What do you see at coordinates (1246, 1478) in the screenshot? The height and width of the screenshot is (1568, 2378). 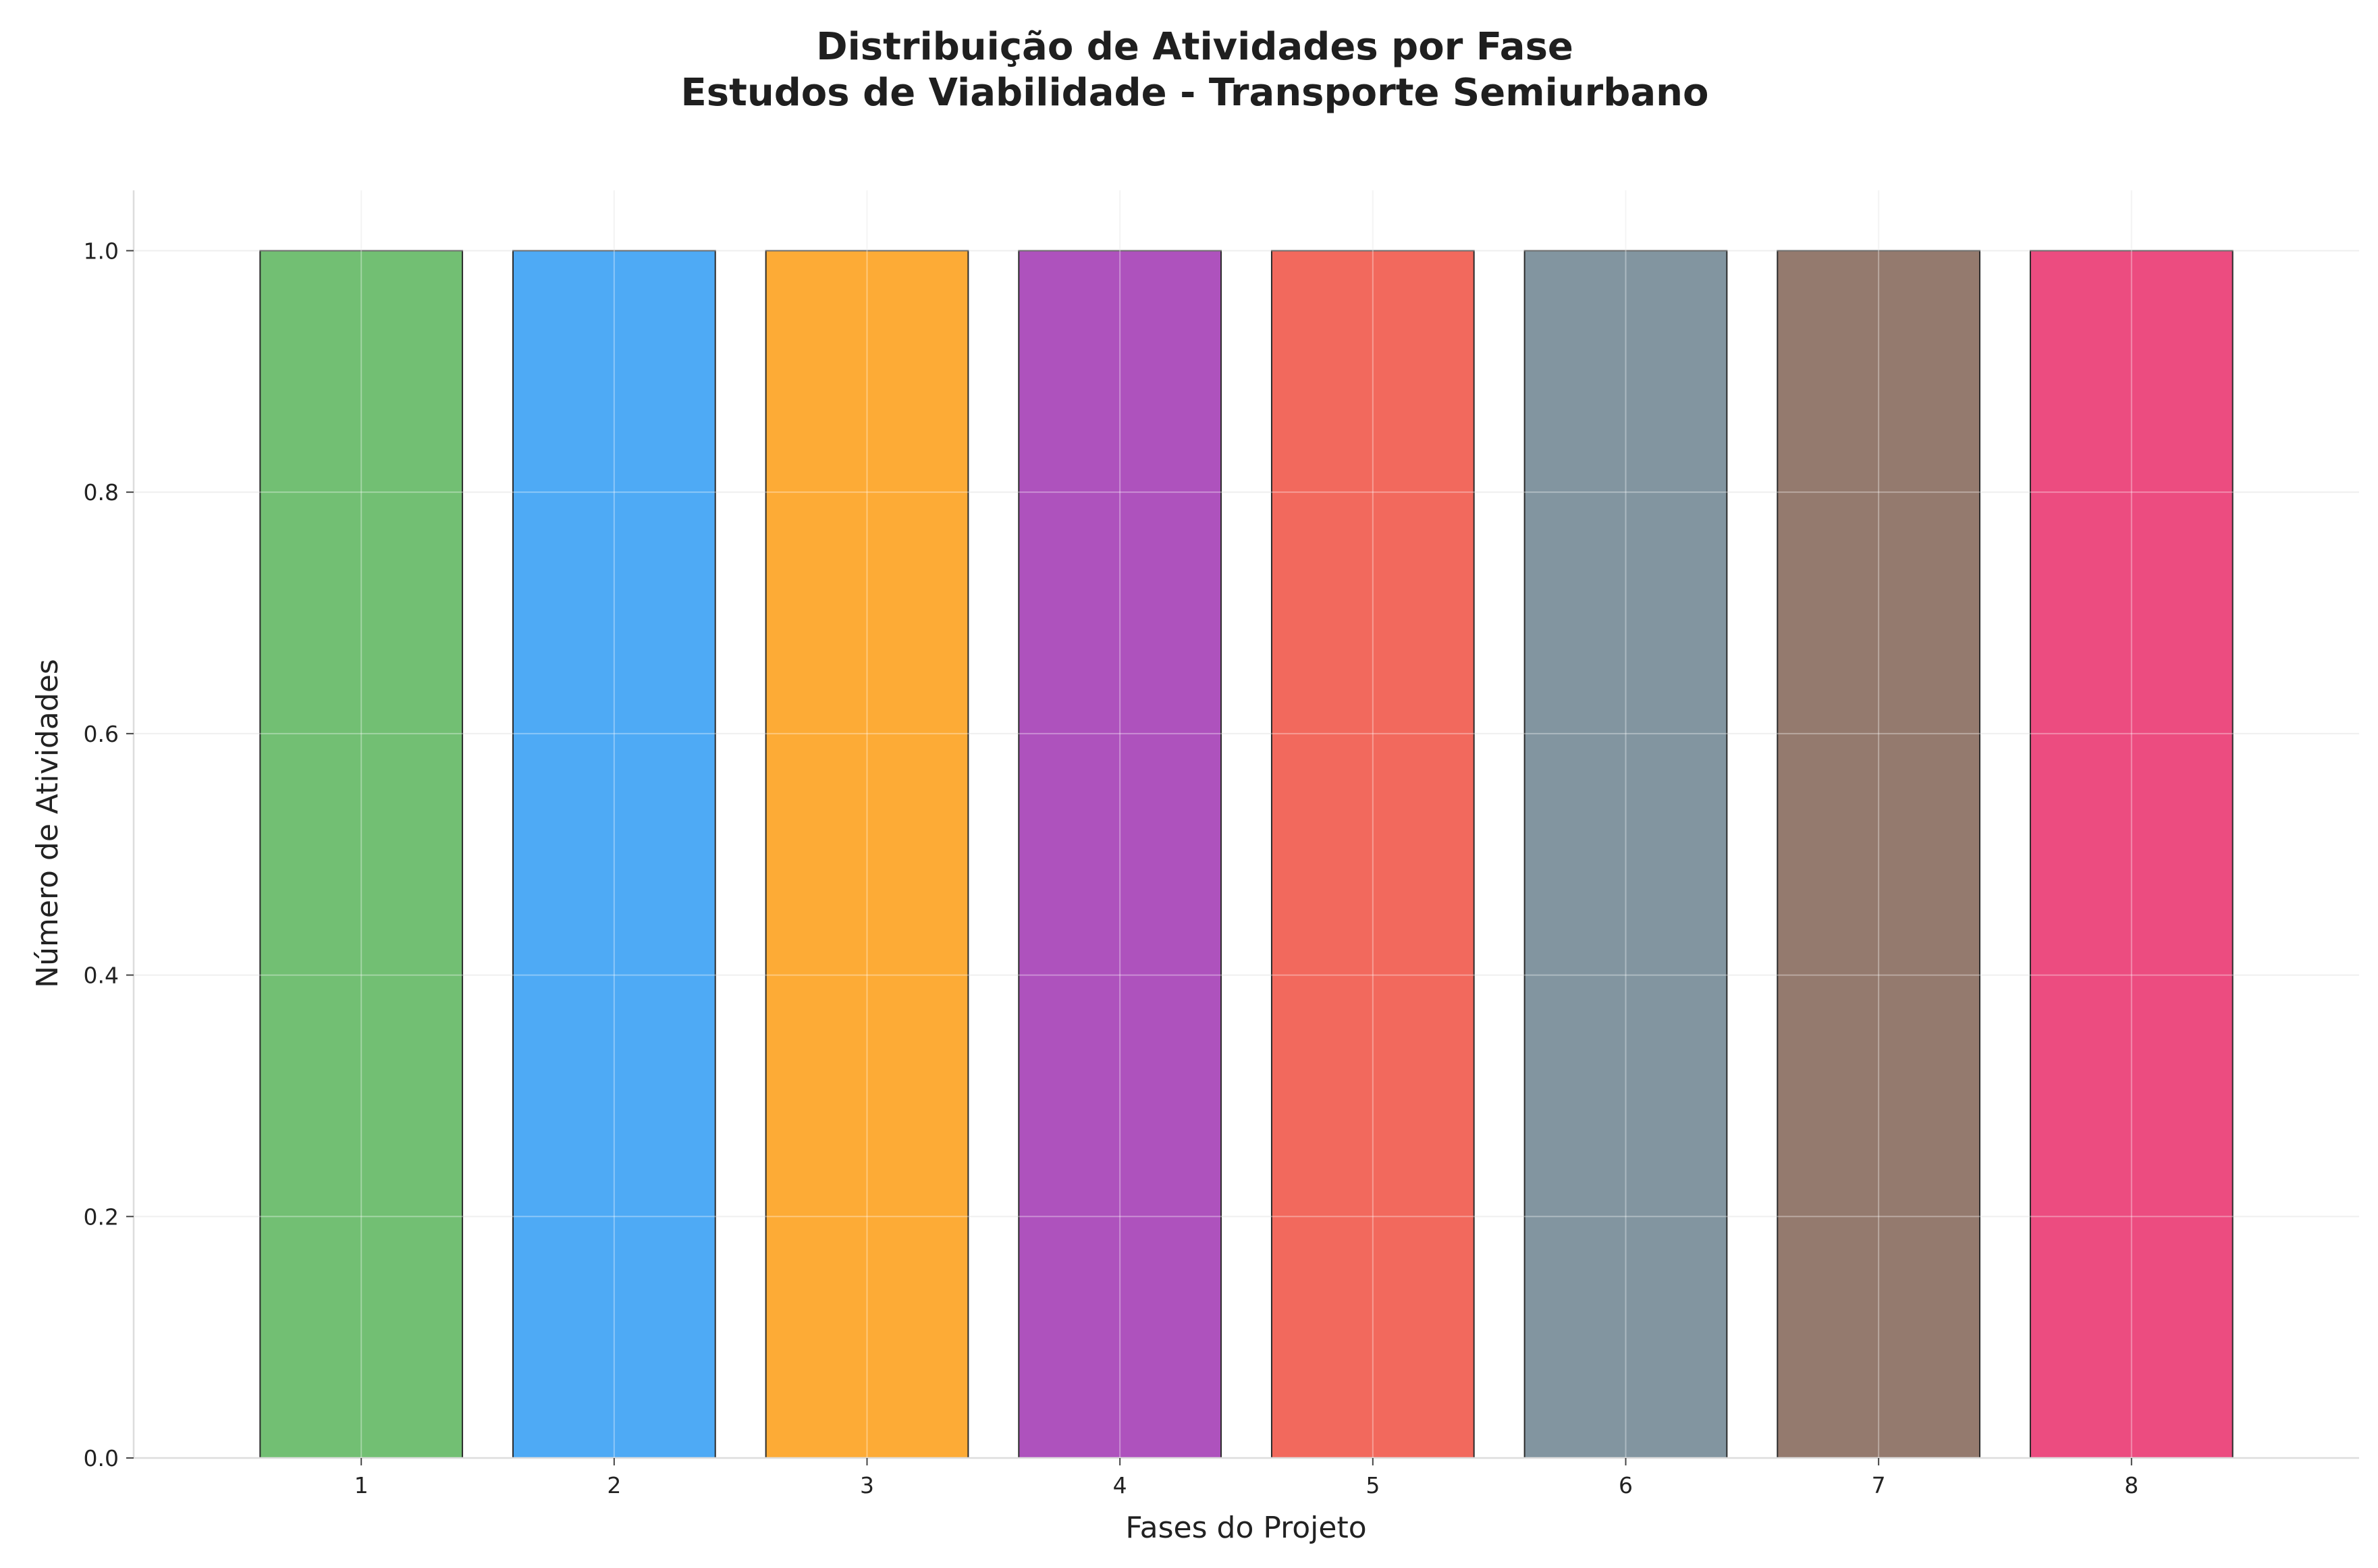 I see `x-ticks: 1 2 3 4 5 6 7 8` at bounding box center [1246, 1478].